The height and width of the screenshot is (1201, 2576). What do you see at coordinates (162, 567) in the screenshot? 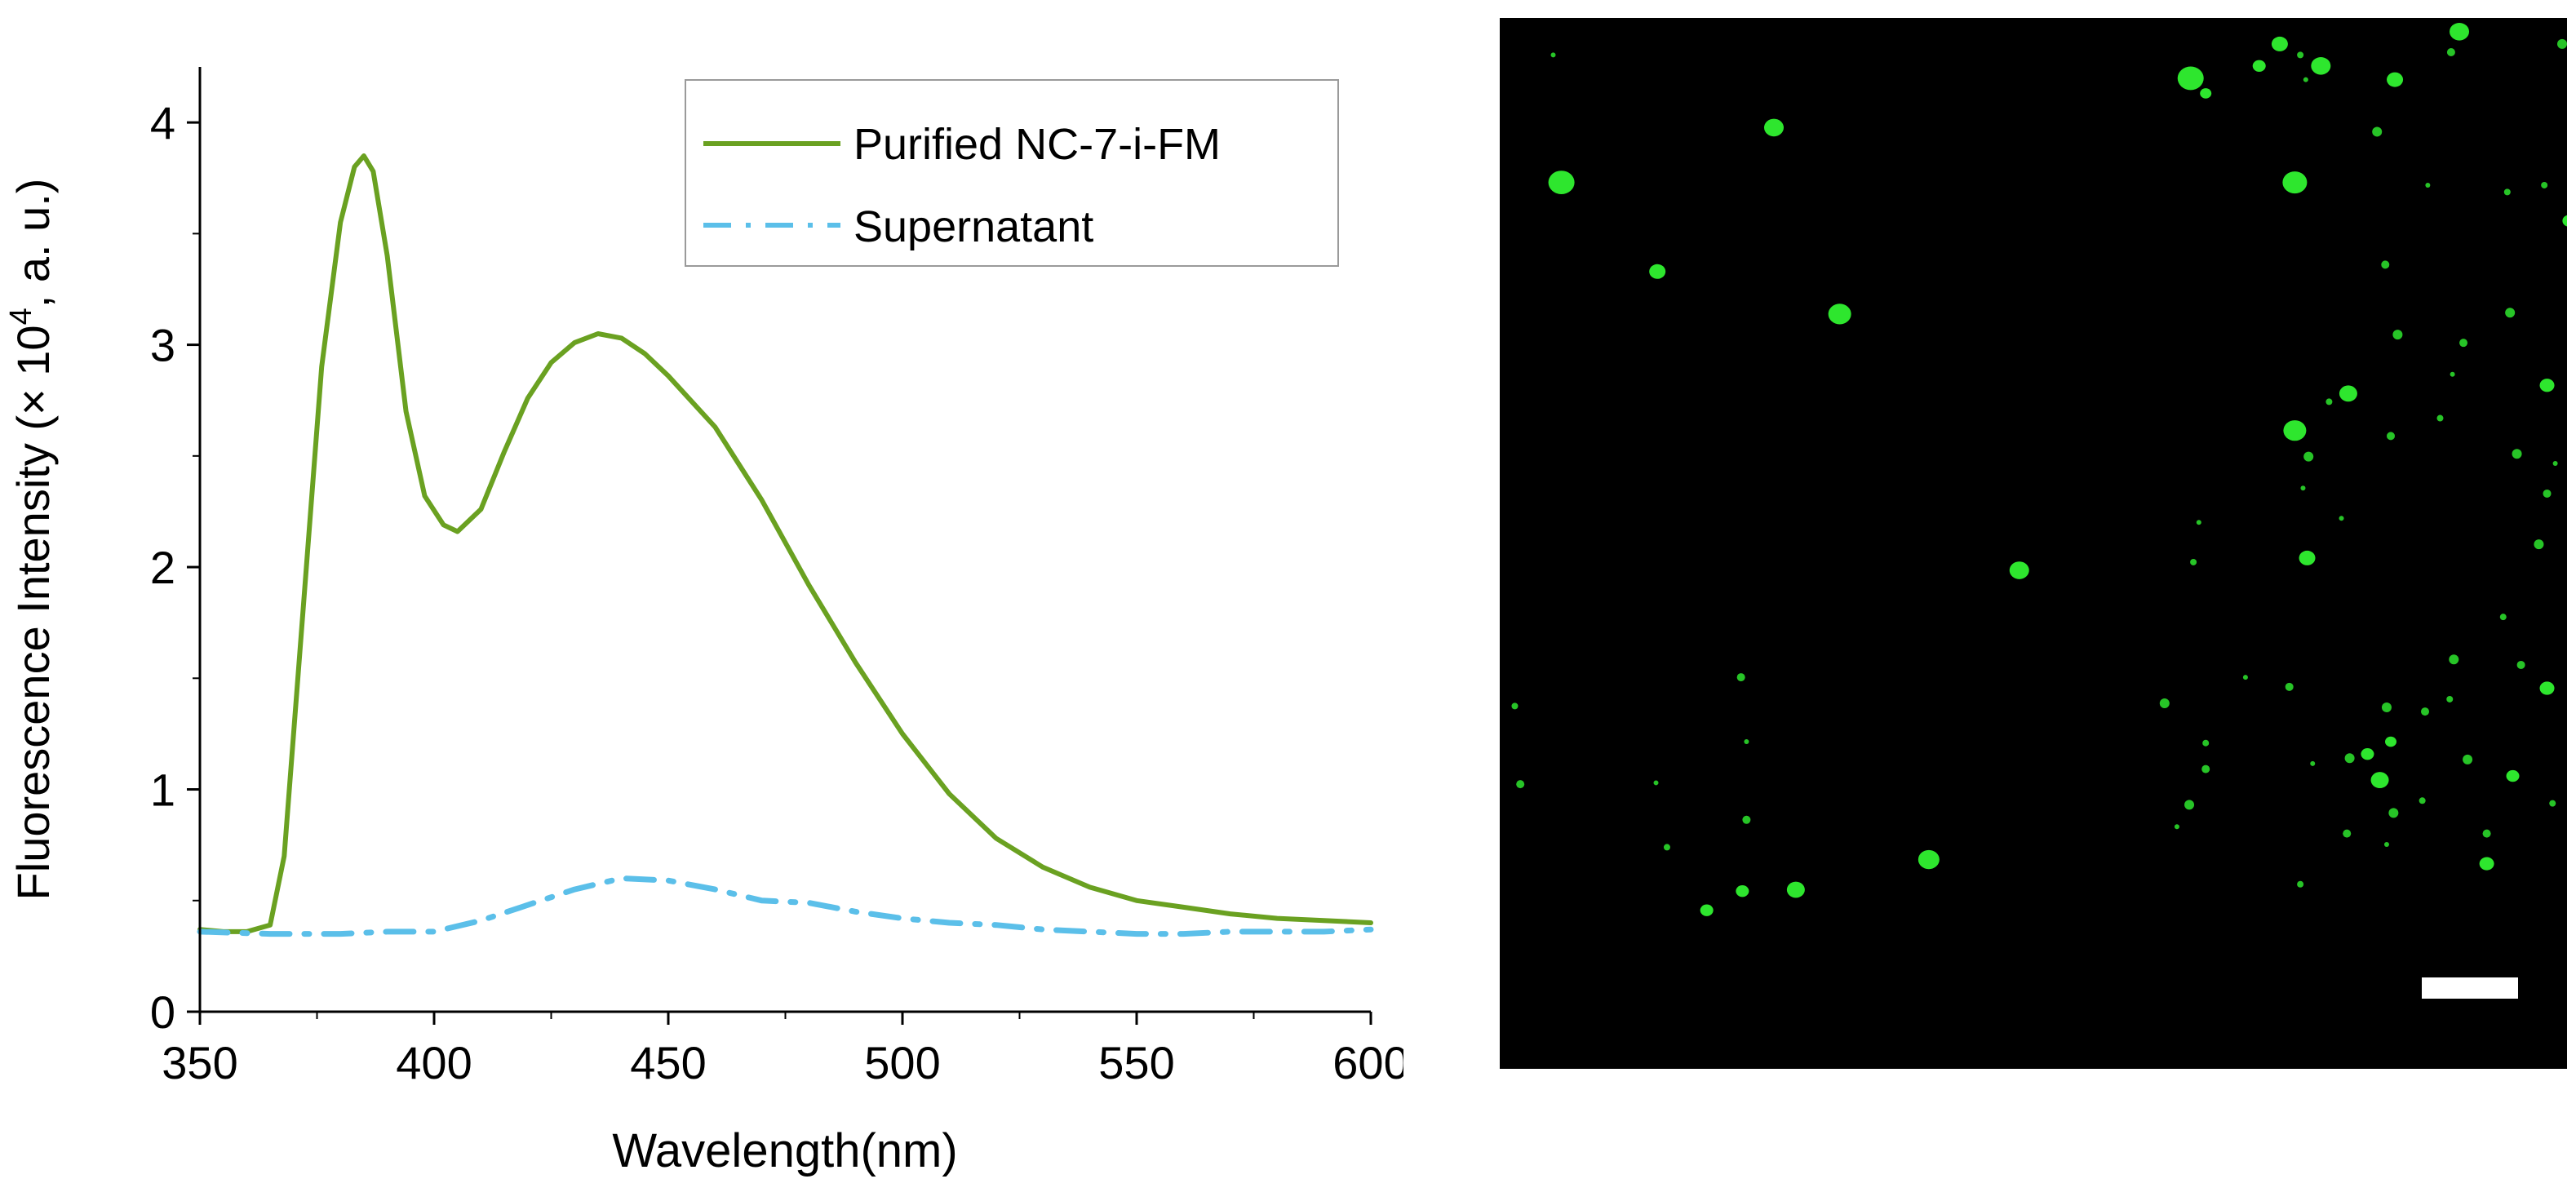
I see `y-tick-label: 2` at bounding box center [162, 567].